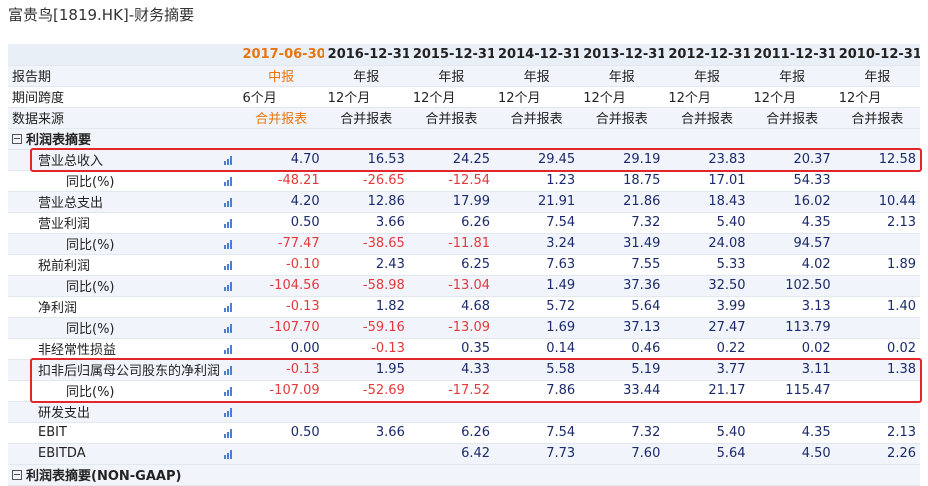  Describe the element at coordinates (464, 139) in the screenshot. I see `table-row: 利润表摘要` at that location.